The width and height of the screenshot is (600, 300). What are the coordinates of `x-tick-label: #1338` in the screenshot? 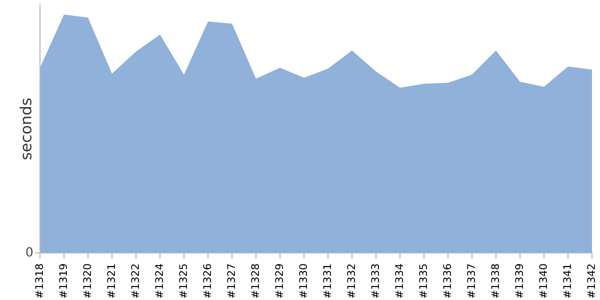 It's located at (495, 281).